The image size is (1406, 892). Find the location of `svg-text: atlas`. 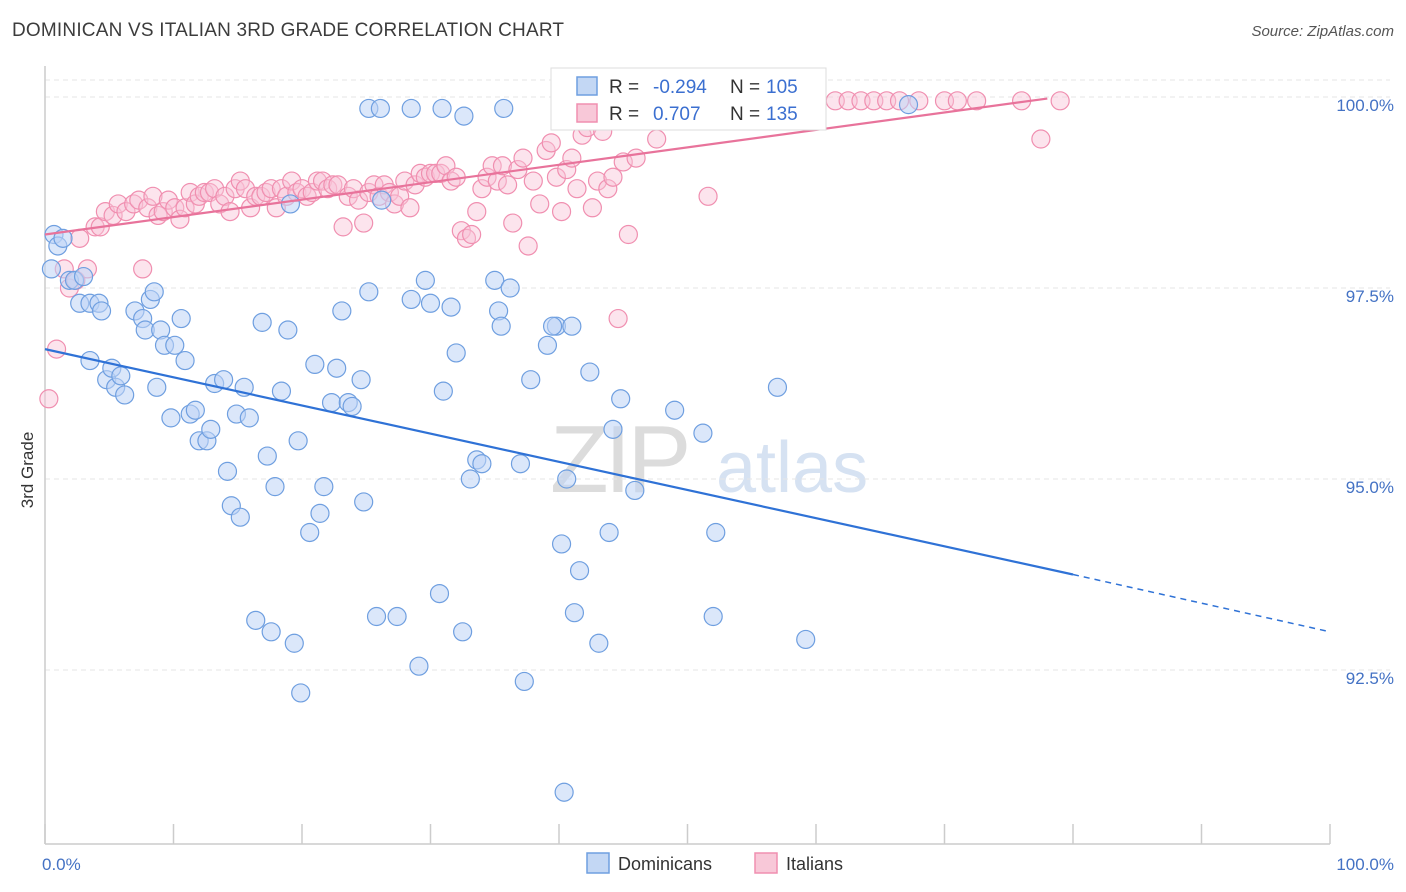

svg-text: atlas is located at coordinates (792, 468).